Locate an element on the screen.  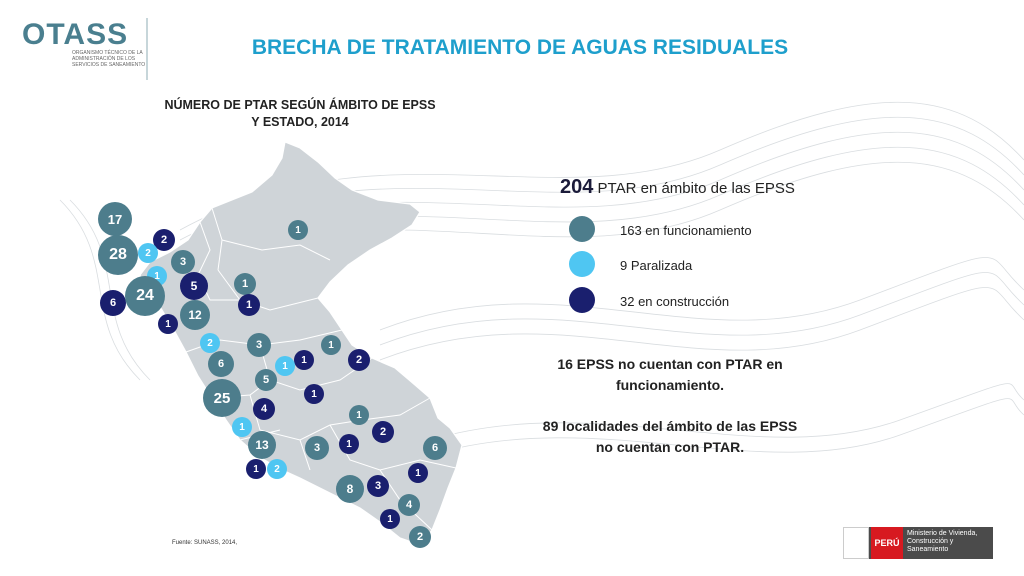
map-title-line2: Y ESTADO, 2014 is located at coordinates (300, 122).